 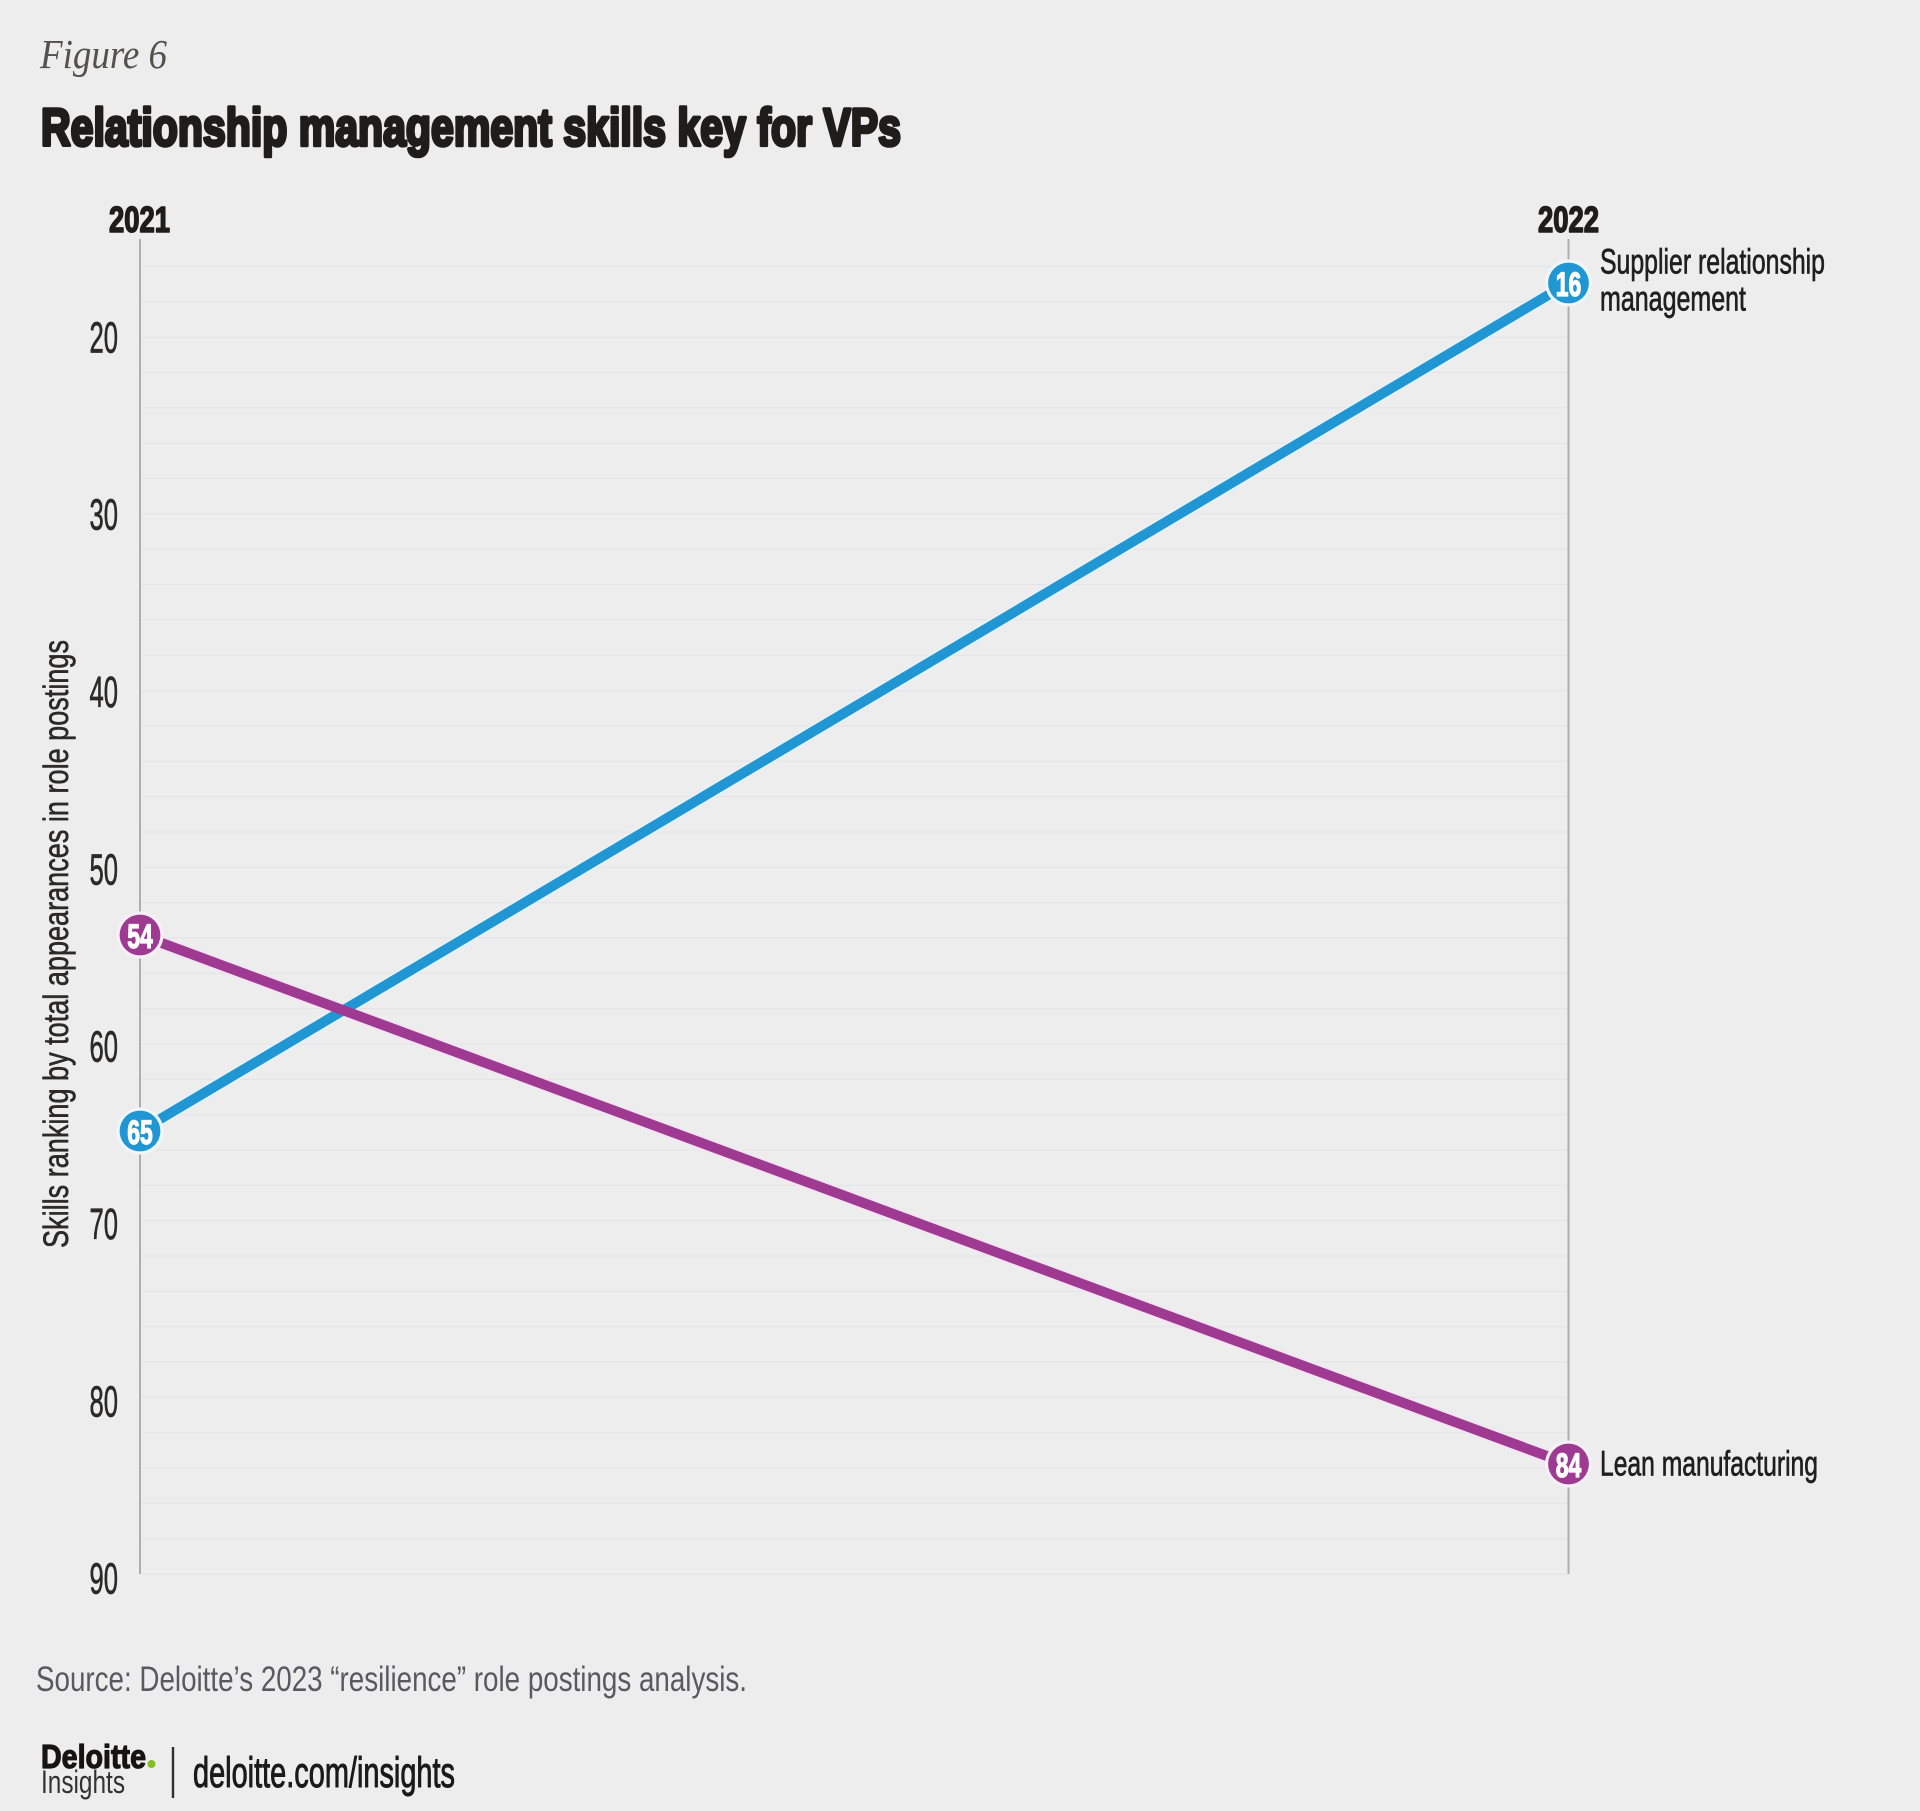 I want to click on svg-text: Figure 6, so click(x=103, y=54).